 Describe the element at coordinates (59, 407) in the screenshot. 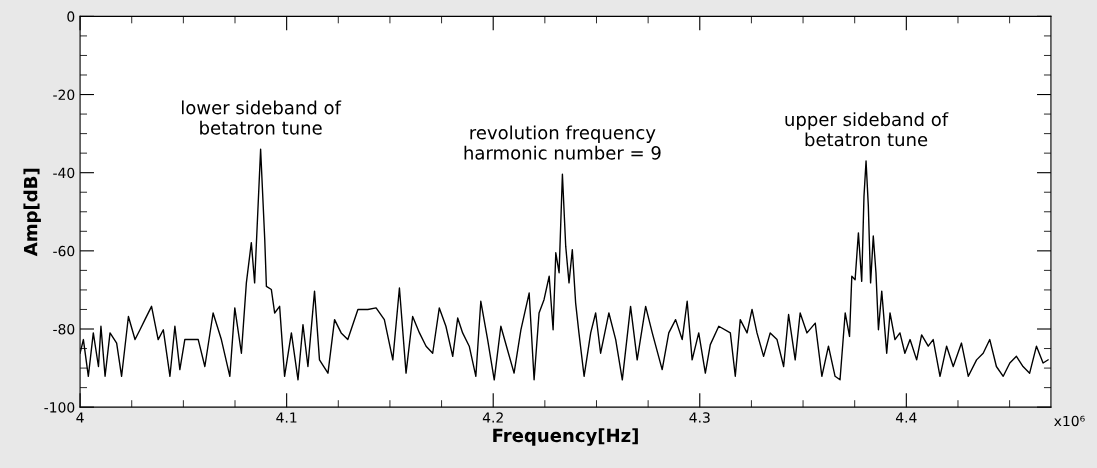

I see `y-tick-label: -100` at that location.